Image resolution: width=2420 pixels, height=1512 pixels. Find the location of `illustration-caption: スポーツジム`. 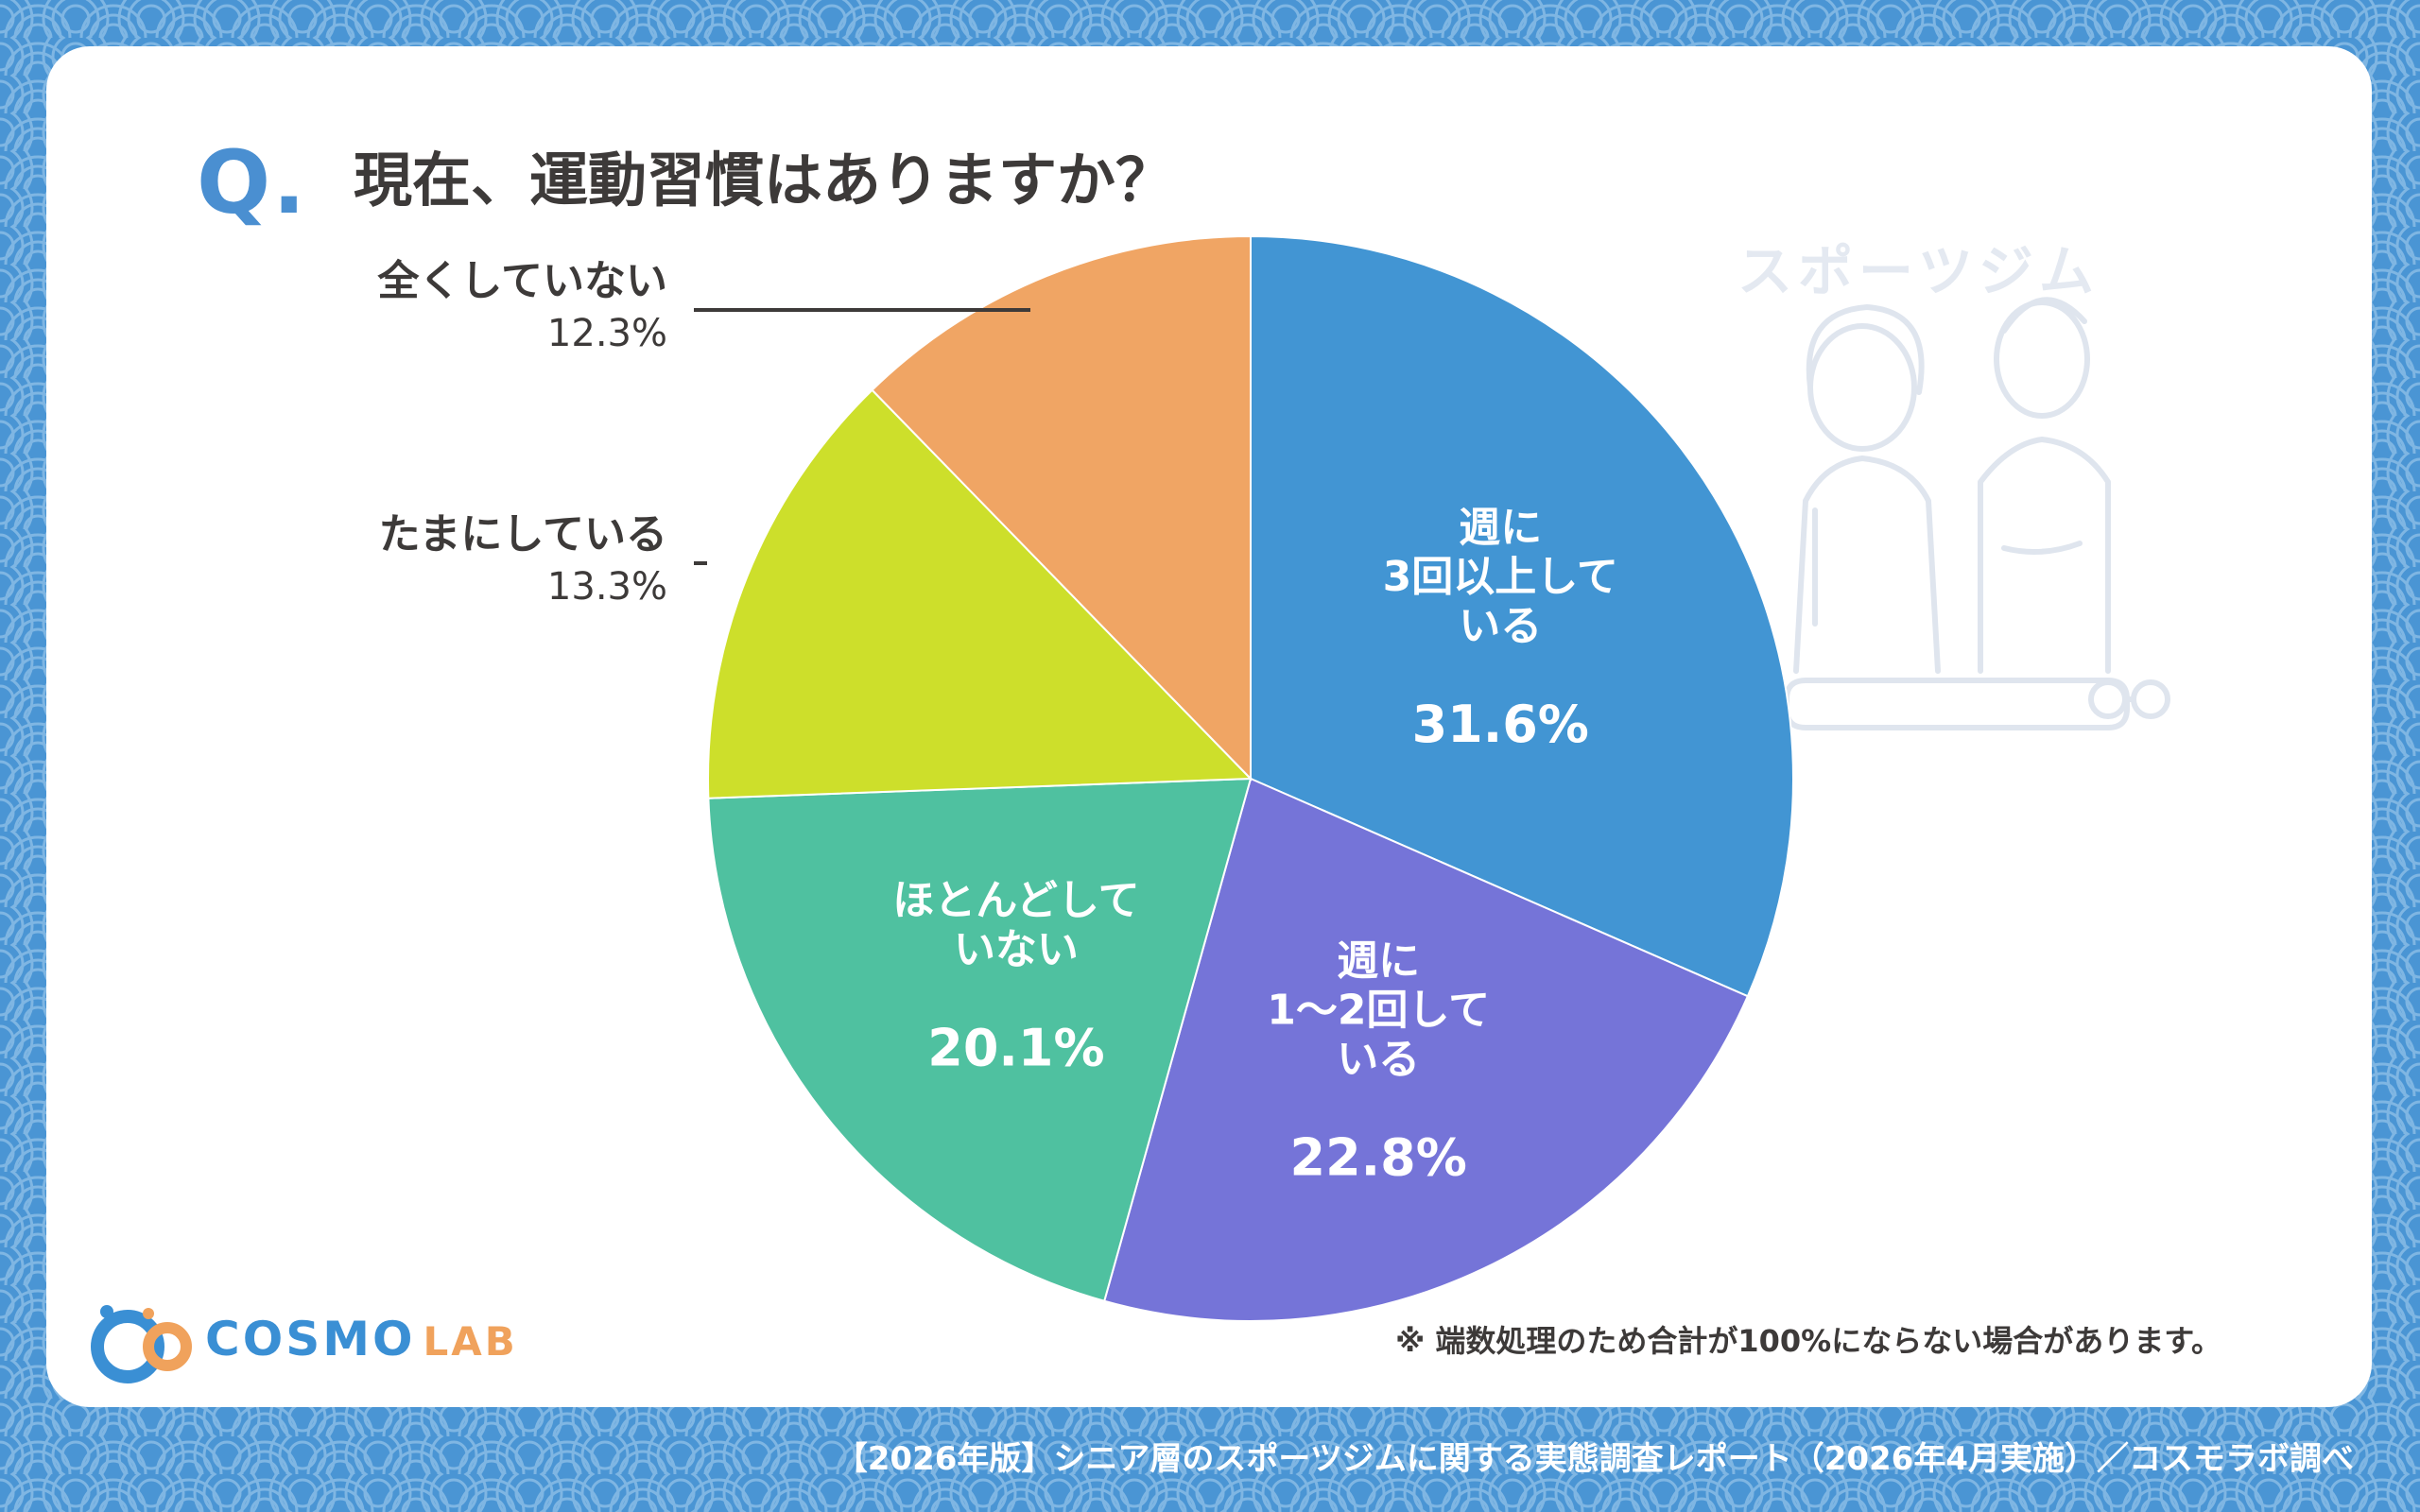

illustration-caption: スポーツジム is located at coordinates (1918, 271).